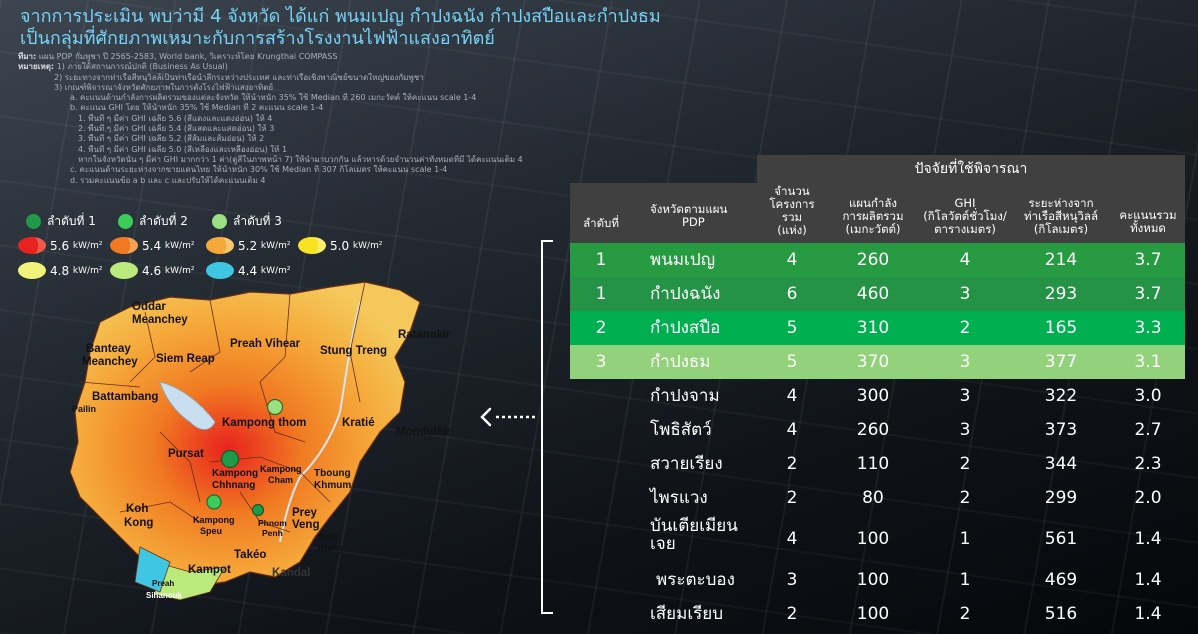 The height and width of the screenshot is (634, 1198). I want to click on map-label: Kong, so click(138, 523).